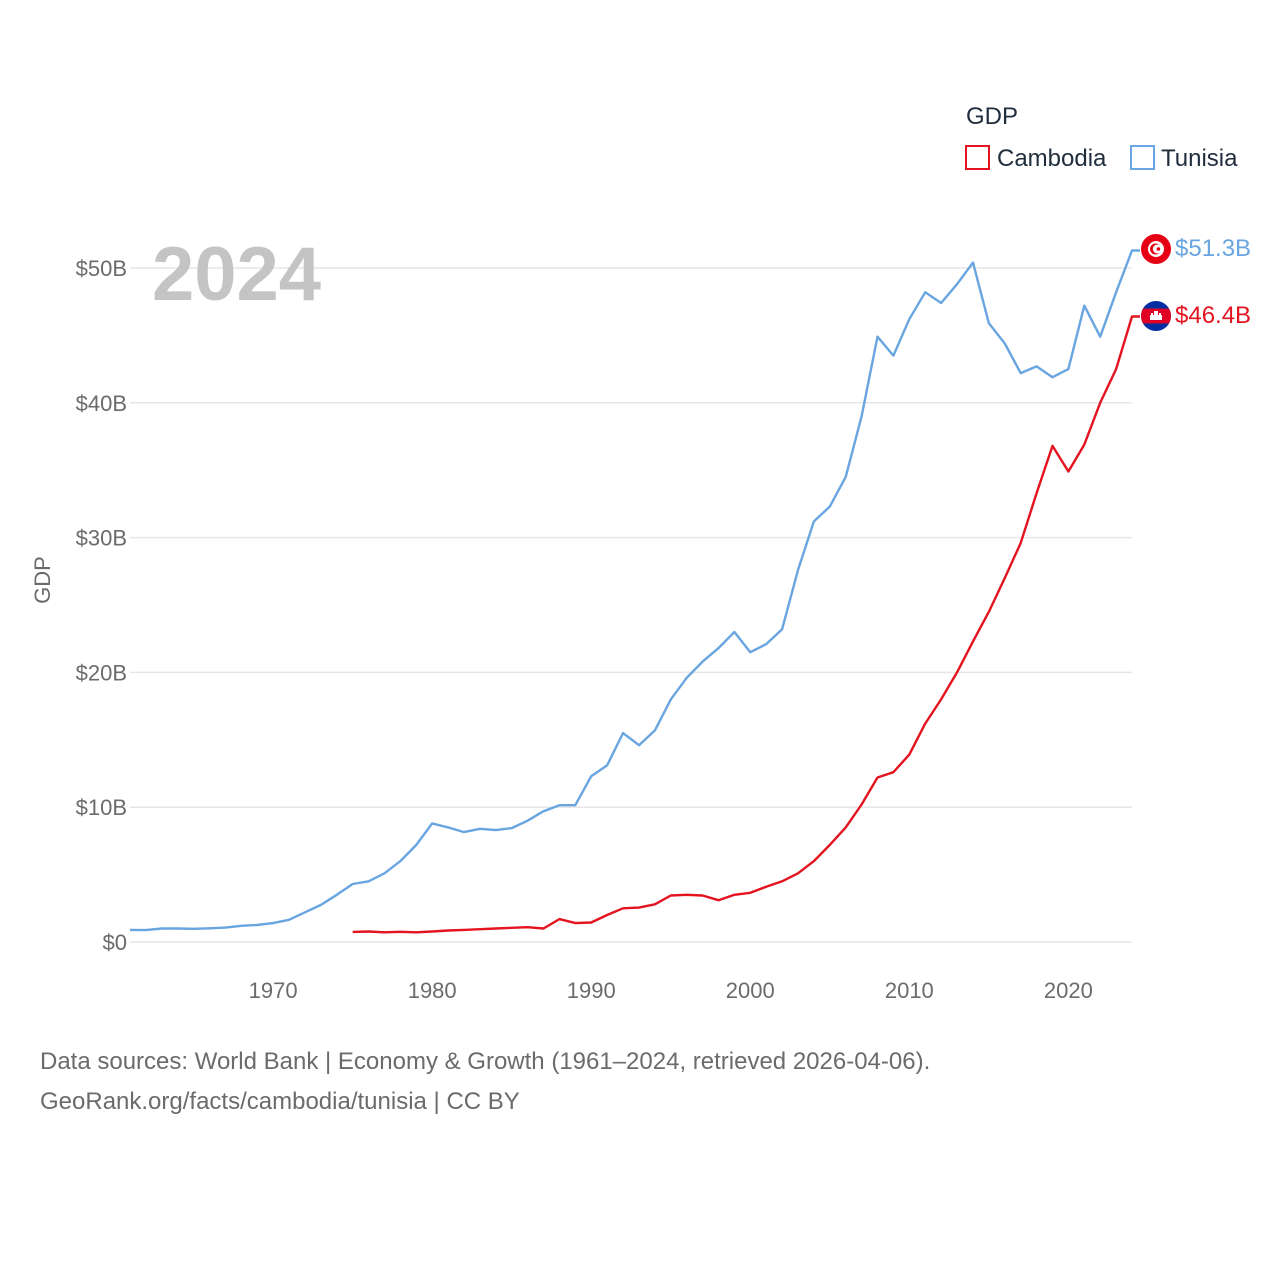  I want to click on end-label-cambodia: $46.4B, so click(1213, 315).